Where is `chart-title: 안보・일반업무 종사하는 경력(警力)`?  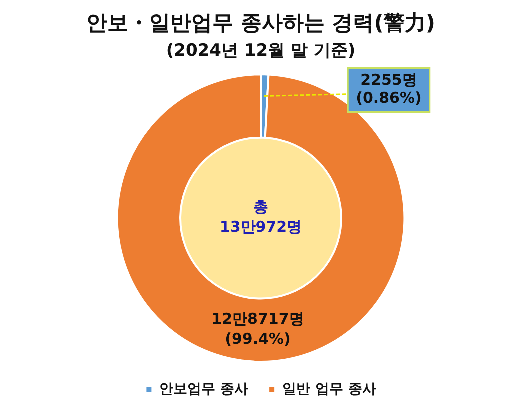 chart-title: 안보・일반업무 종사하는 경력(警力) is located at coordinates (261, 23).